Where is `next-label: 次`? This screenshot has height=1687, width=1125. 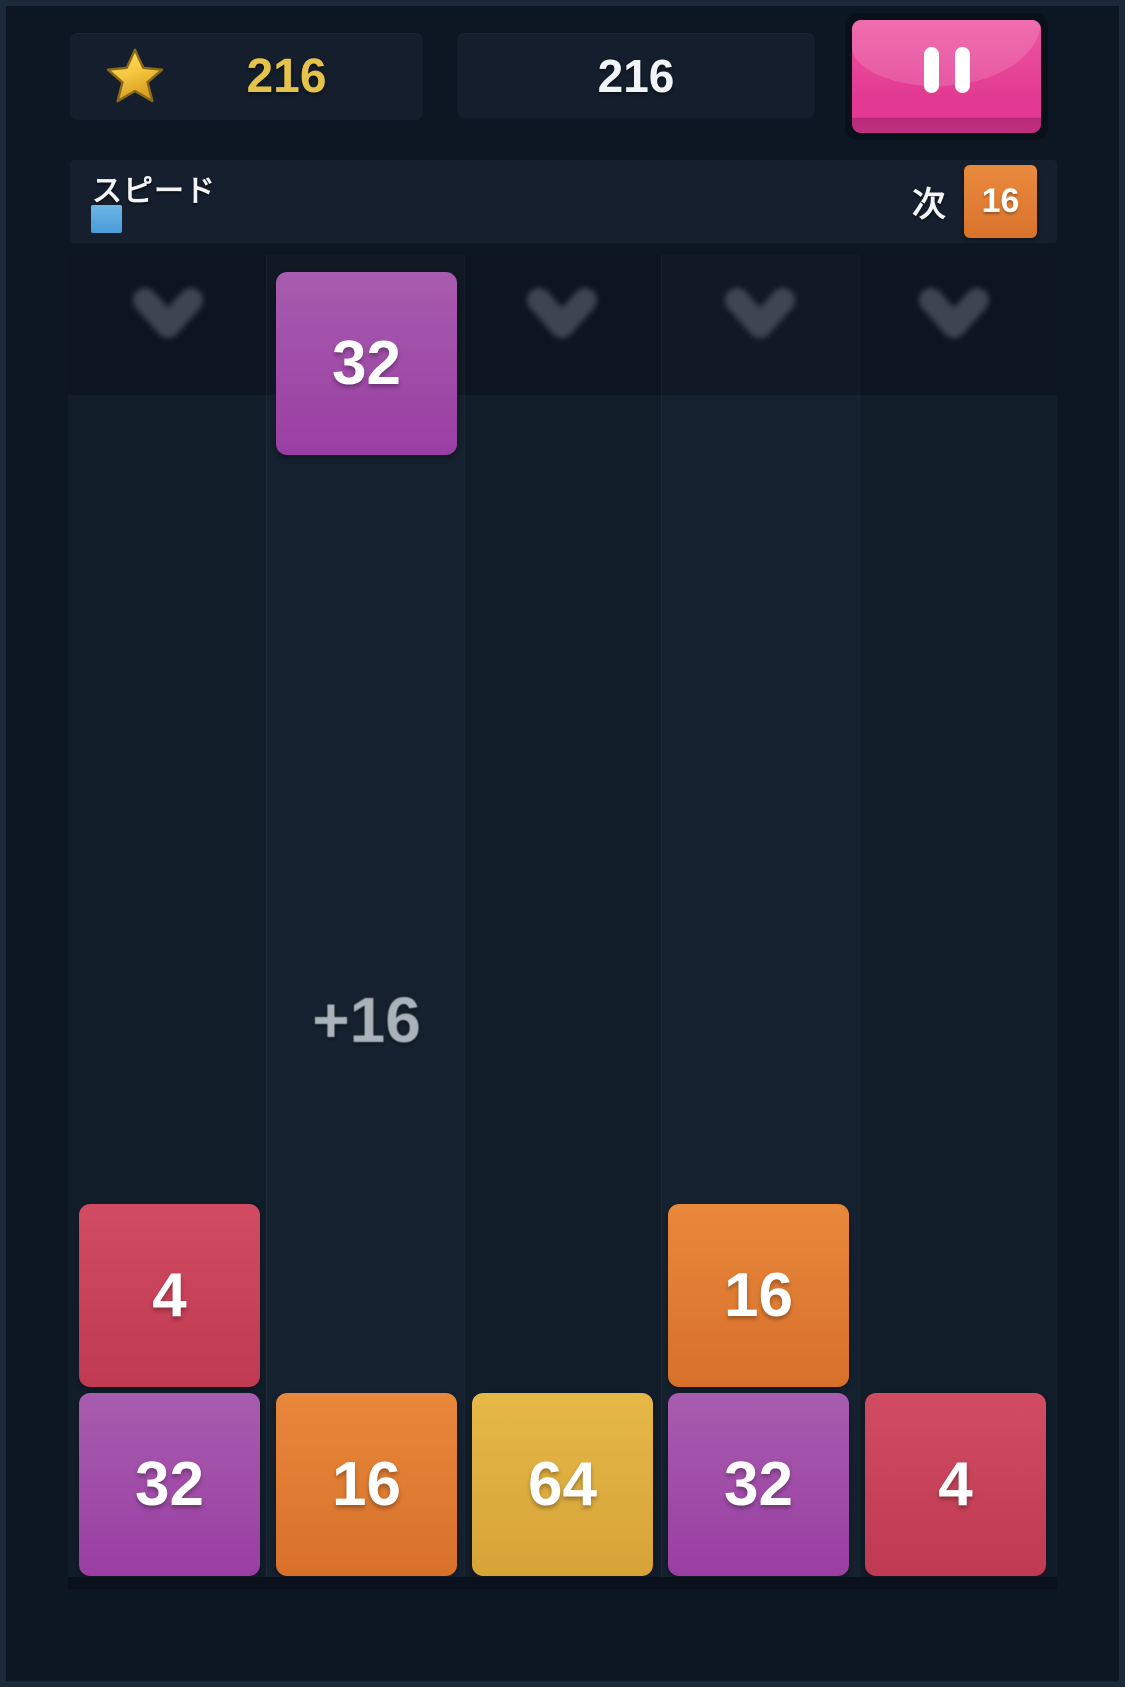
next-label: 次 is located at coordinates (929, 205).